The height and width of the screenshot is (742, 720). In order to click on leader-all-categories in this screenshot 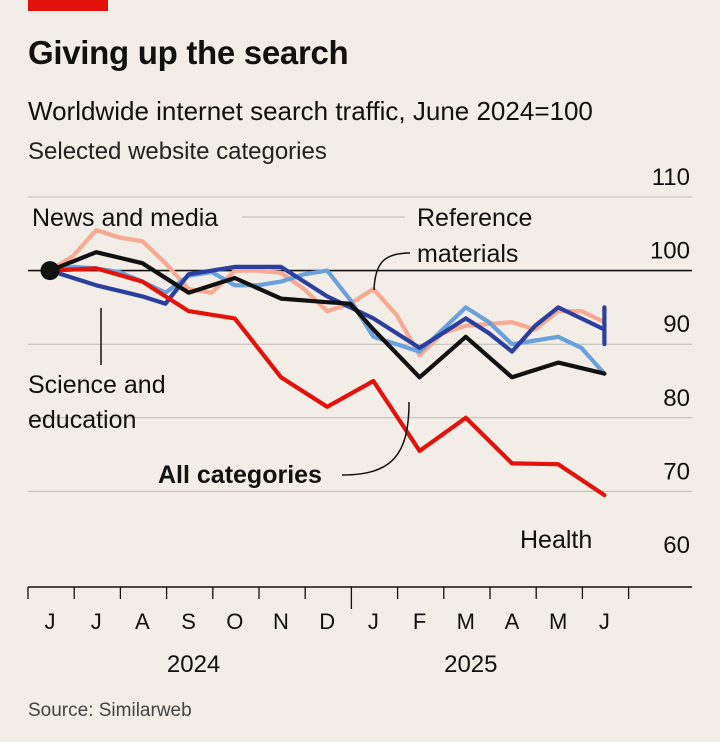, I will do `click(375, 438)`.